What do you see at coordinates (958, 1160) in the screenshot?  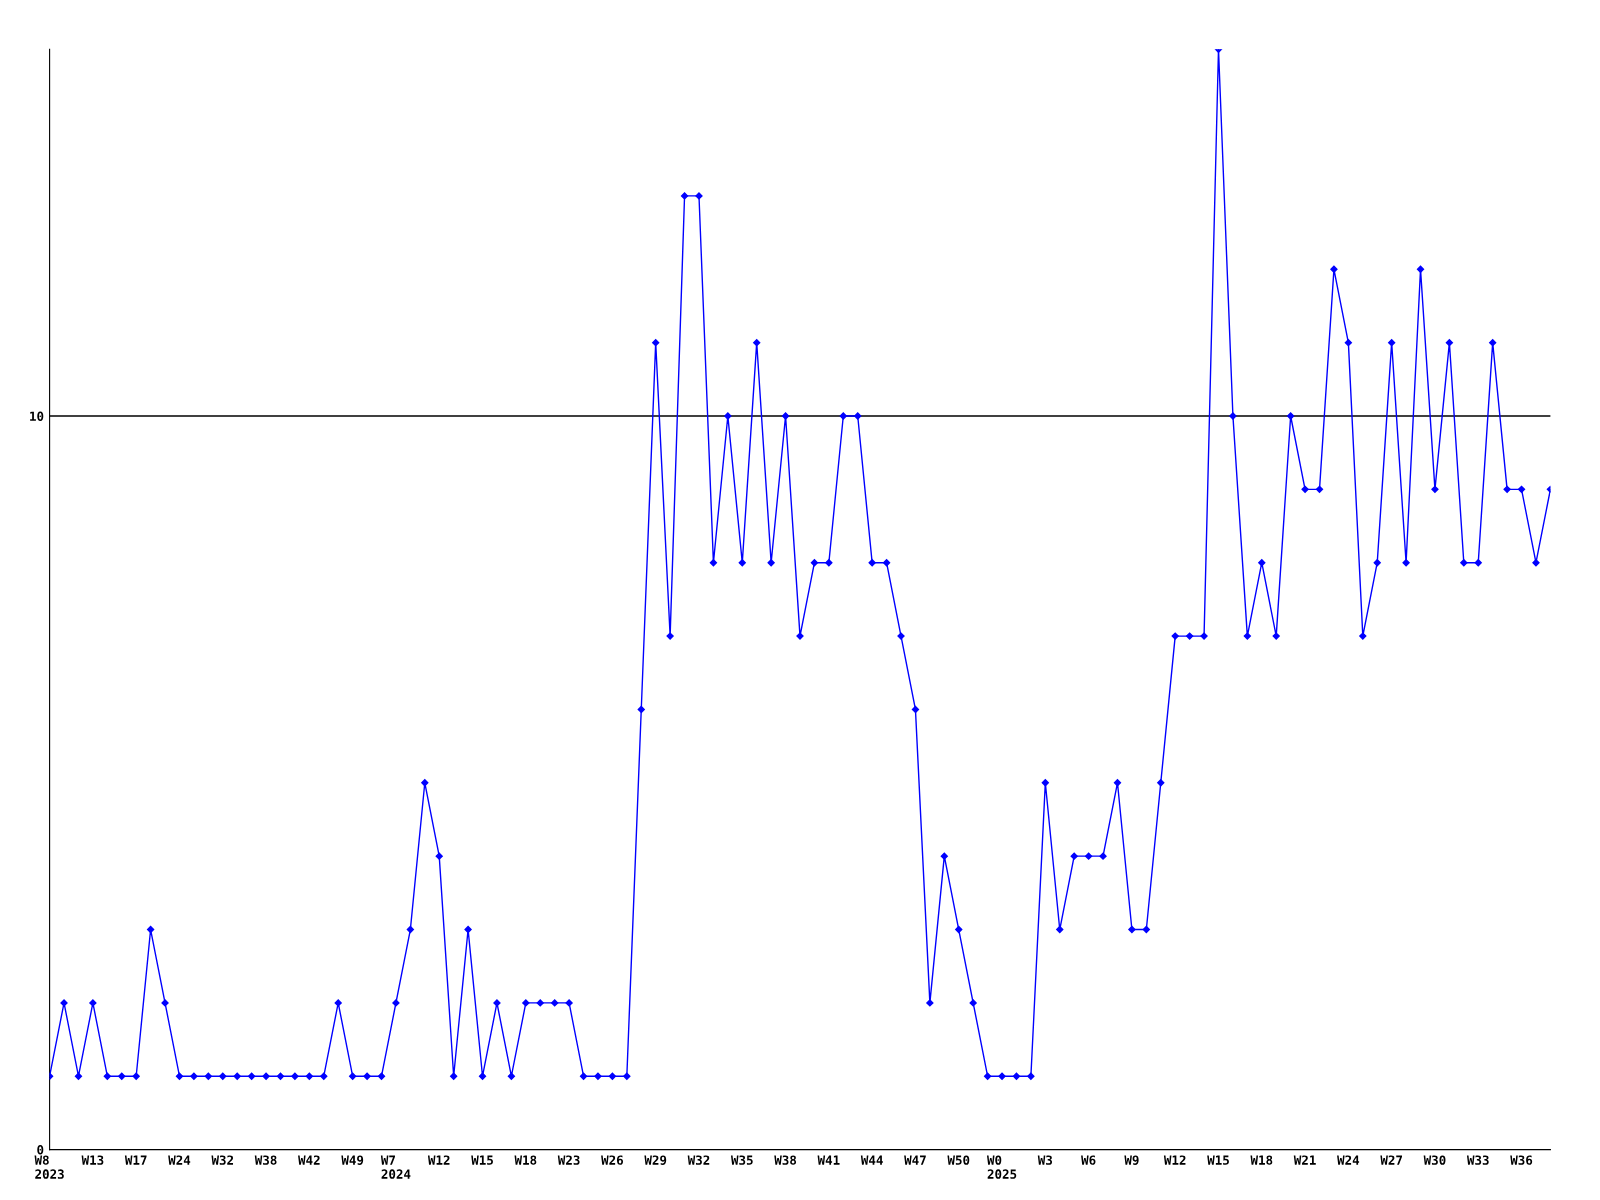 I see `x-tick-label: W50` at bounding box center [958, 1160].